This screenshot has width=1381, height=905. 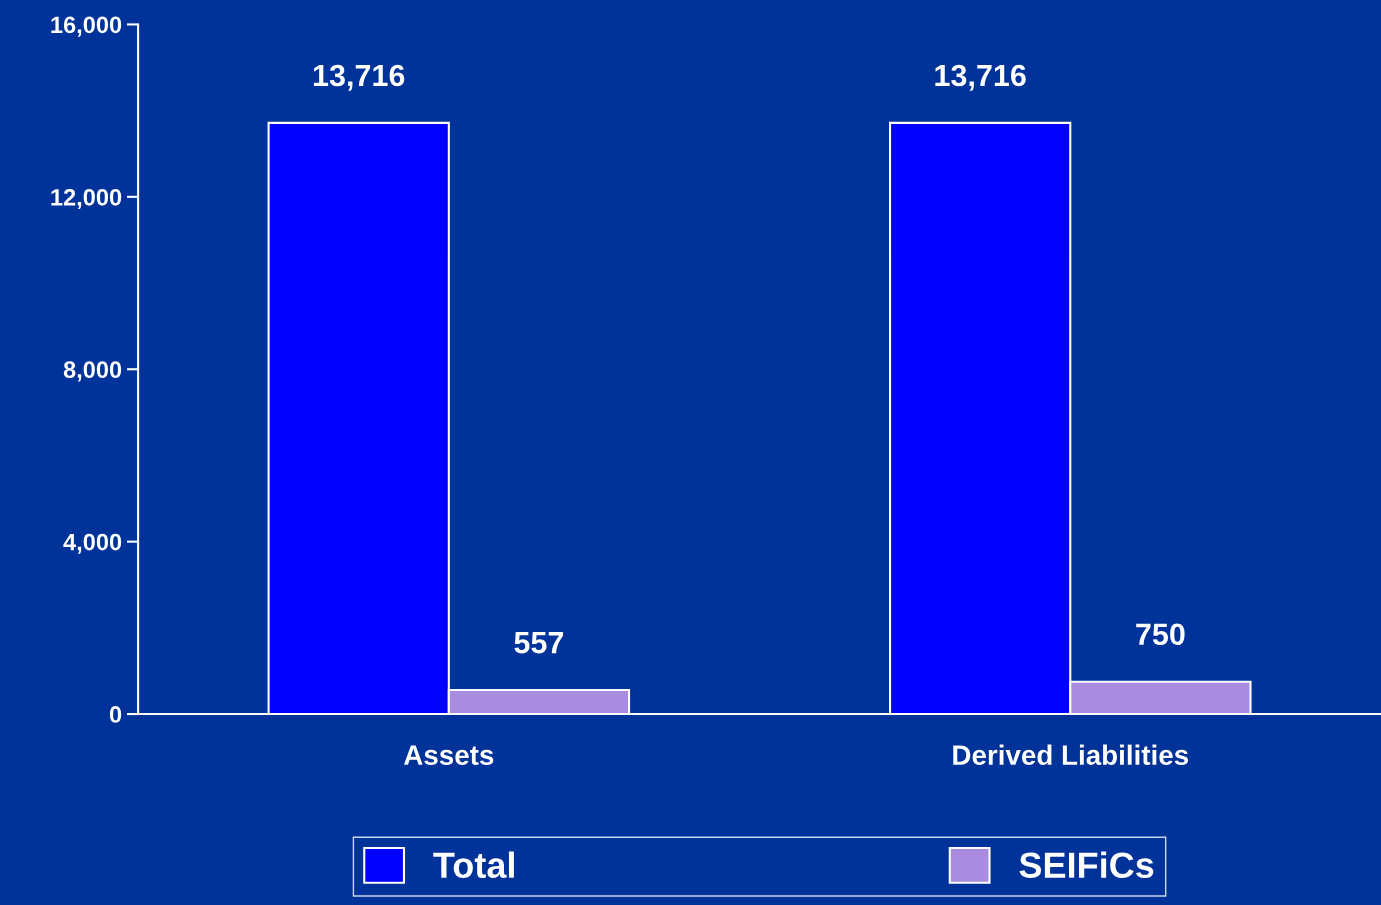 What do you see at coordinates (92, 371) in the screenshot?
I see `y-tick-label: 8,000` at bounding box center [92, 371].